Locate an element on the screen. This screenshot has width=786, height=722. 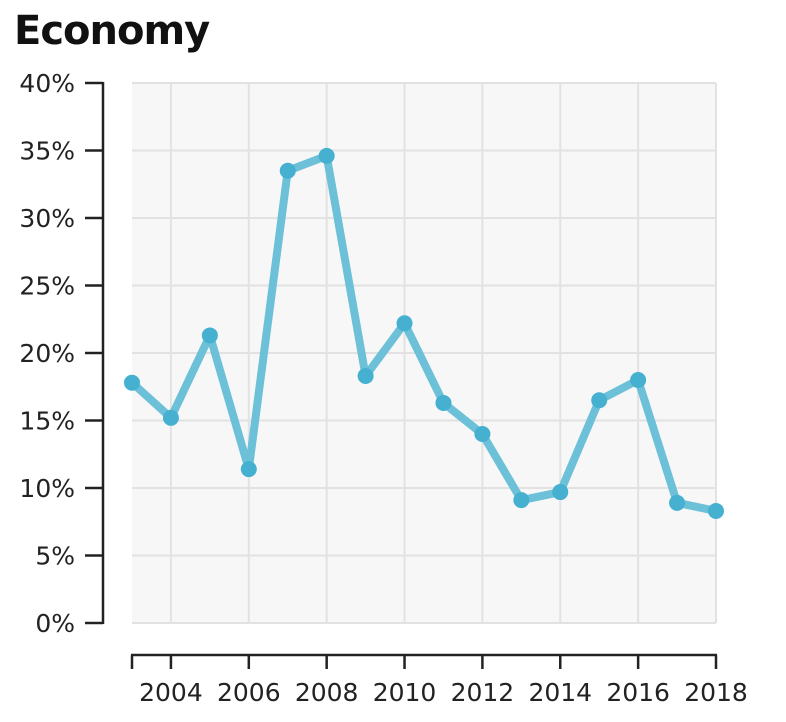
chart-title: Economy is located at coordinates (112, 31).